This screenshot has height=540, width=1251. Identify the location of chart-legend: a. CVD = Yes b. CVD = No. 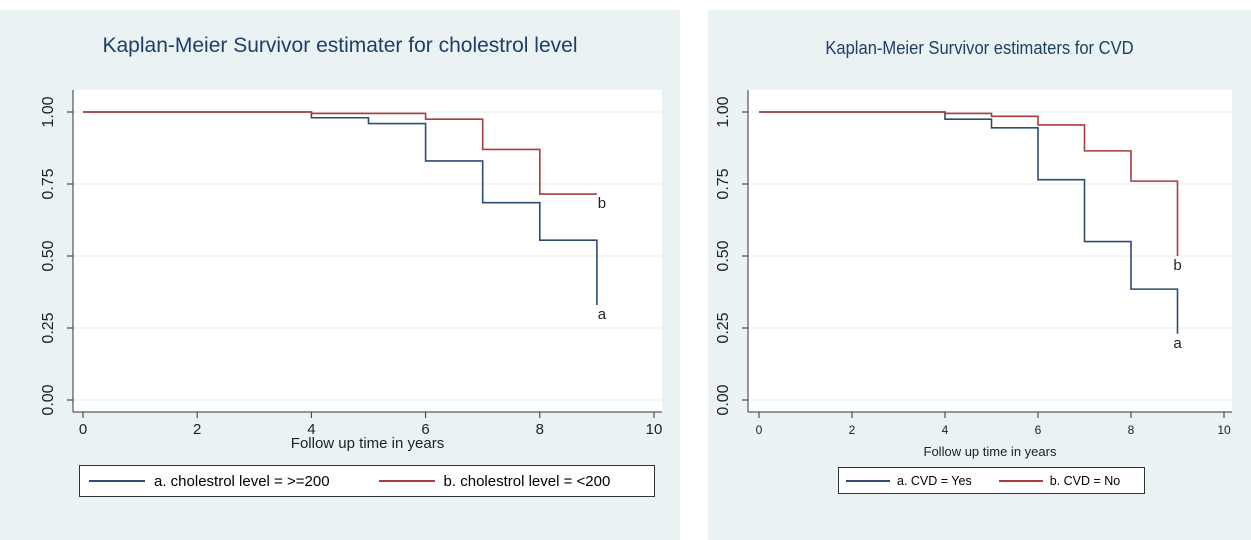
(991, 480).